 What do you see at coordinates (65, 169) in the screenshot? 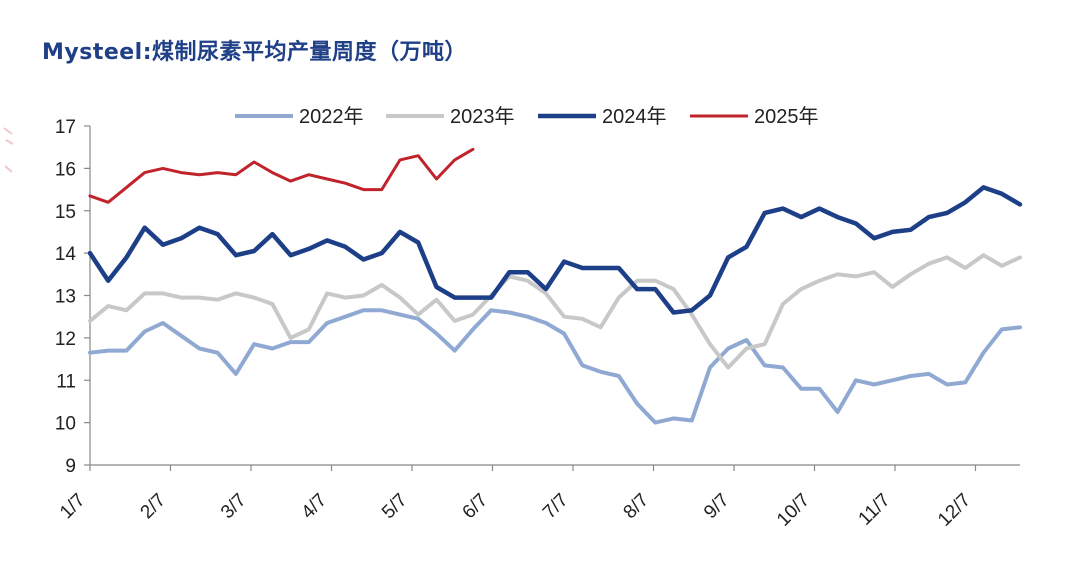
I see `y-tick-label: 16` at bounding box center [65, 169].